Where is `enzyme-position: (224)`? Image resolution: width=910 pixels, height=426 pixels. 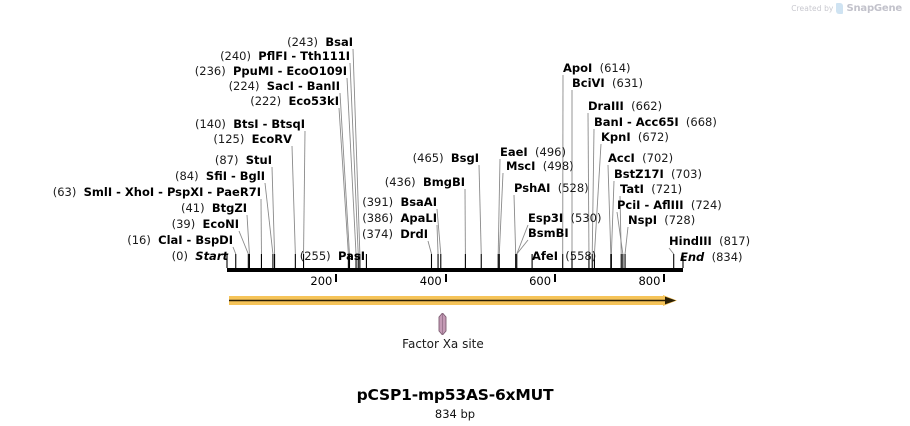 enzyme-position: (224) is located at coordinates (247, 86).